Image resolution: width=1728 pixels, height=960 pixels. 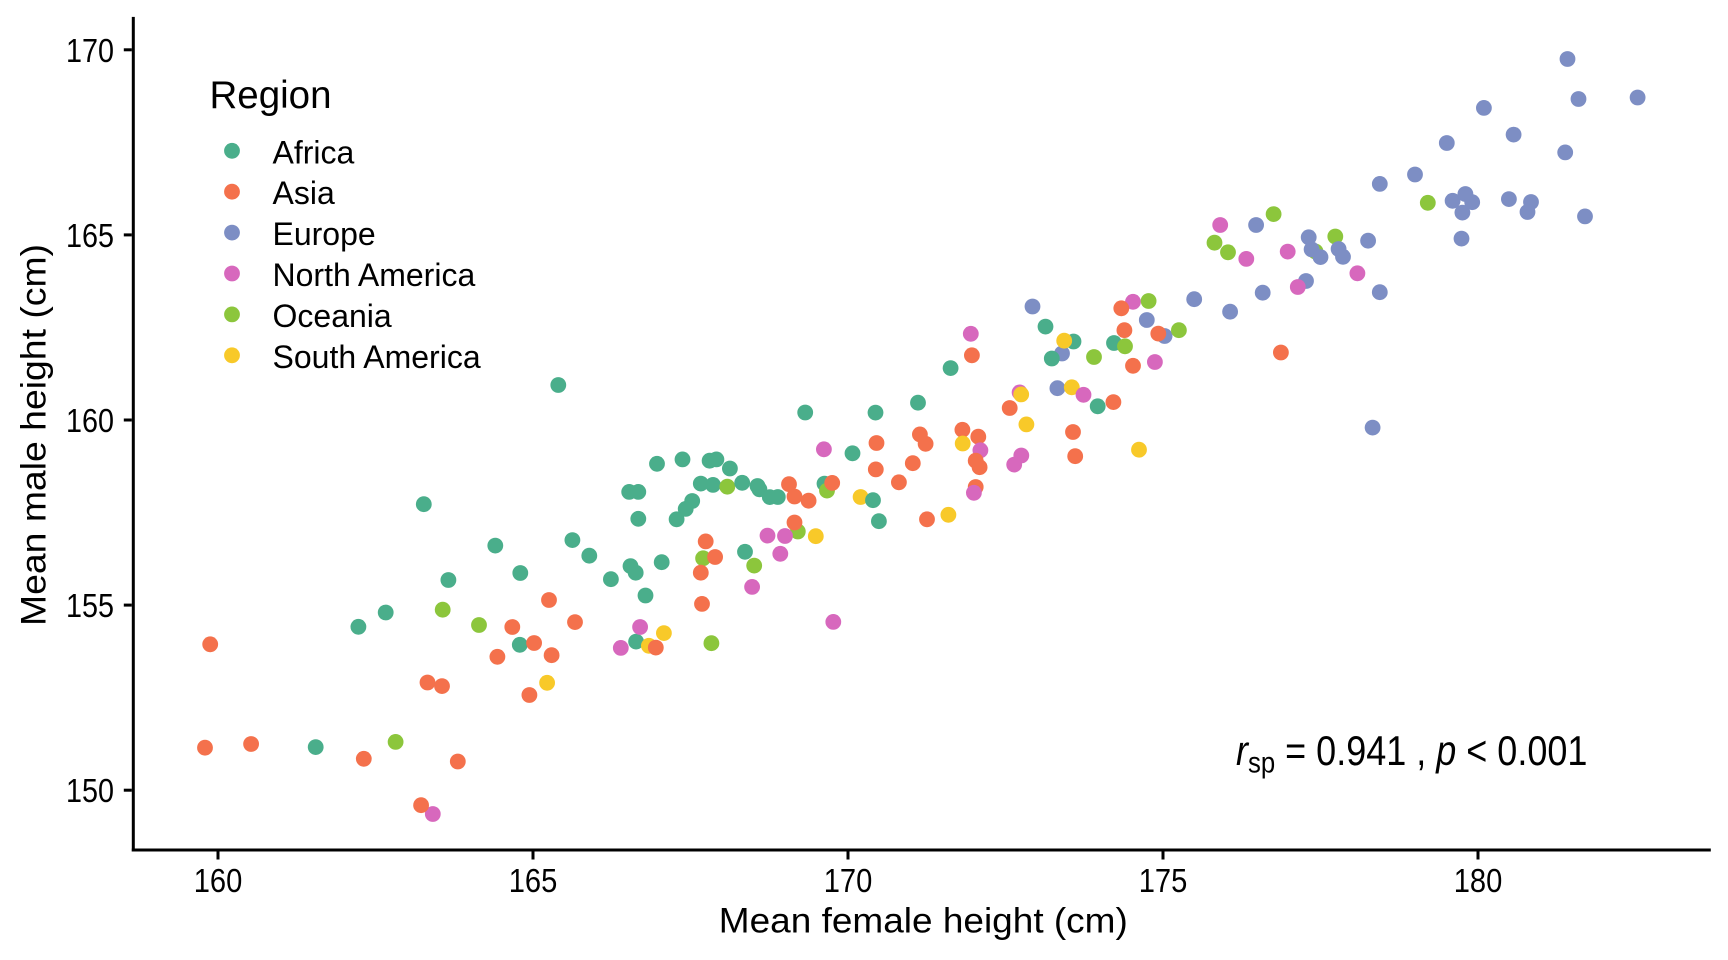 I want to click on svg-text: rsp = 0.941 , p < 0.001, so click(x=1411, y=753).